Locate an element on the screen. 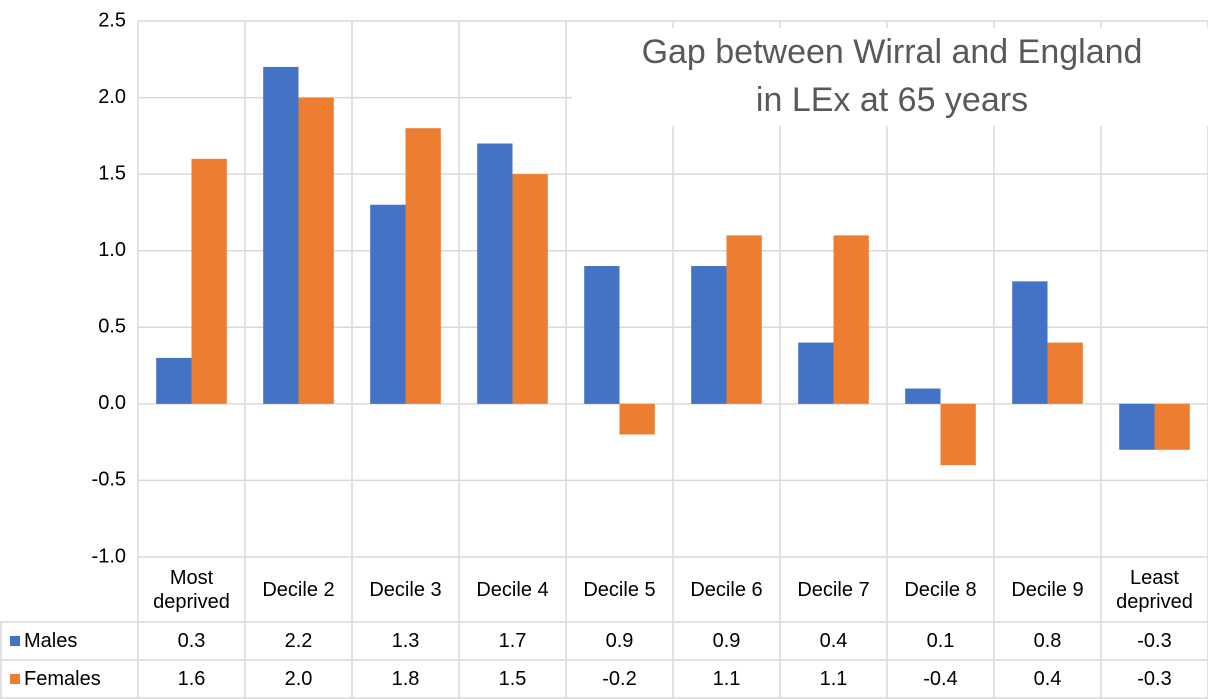 The height and width of the screenshot is (699, 1208). x-tick-label: Decile 8 is located at coordinates (940, 589).